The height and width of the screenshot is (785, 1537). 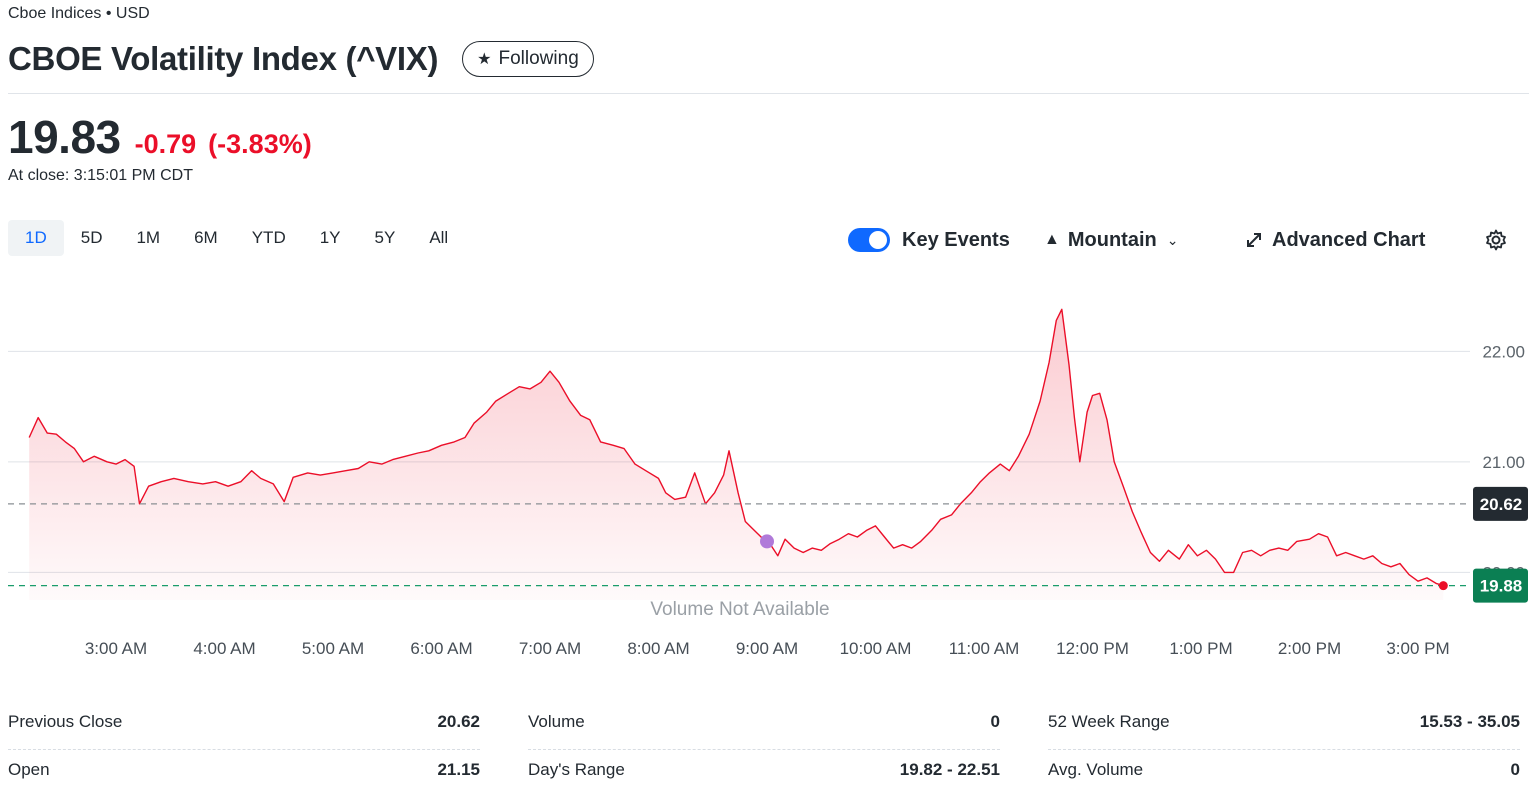 I want to click on chart-type-dropdown: ▲ Mountain ⌄, so click(x=1111, y=240).